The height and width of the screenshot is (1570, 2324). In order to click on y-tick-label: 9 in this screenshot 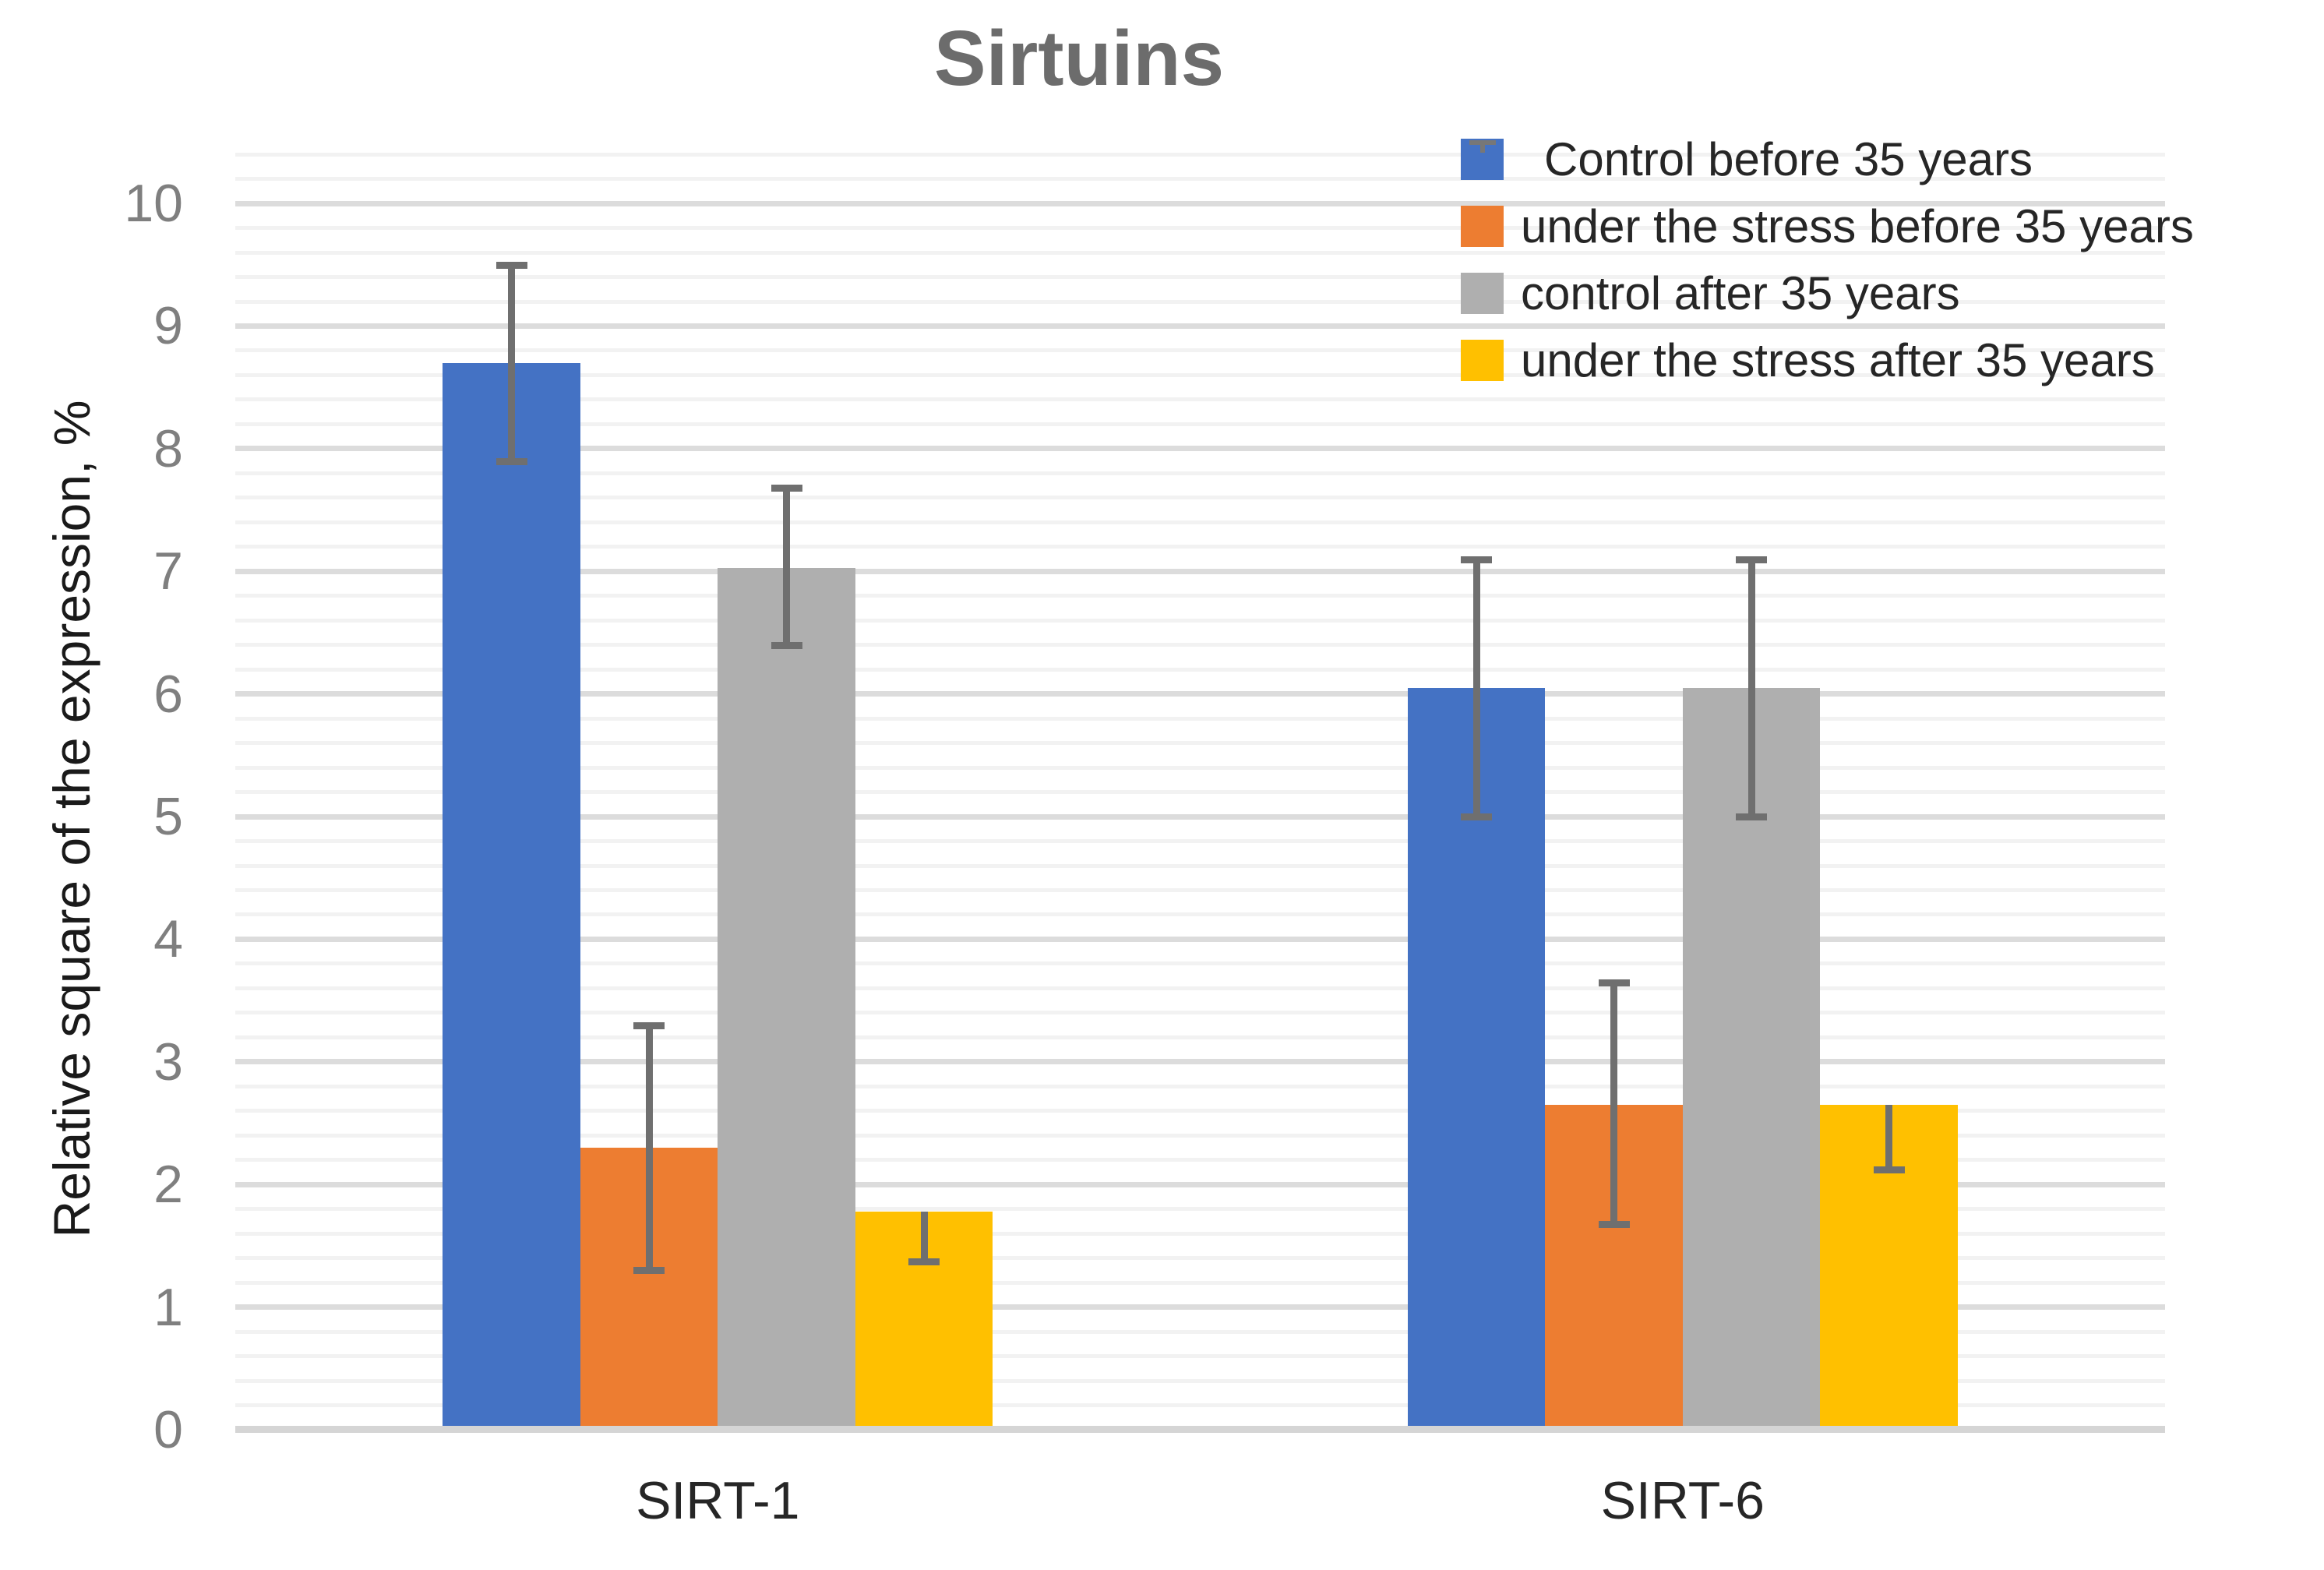, I will do `click(168, 326)`.